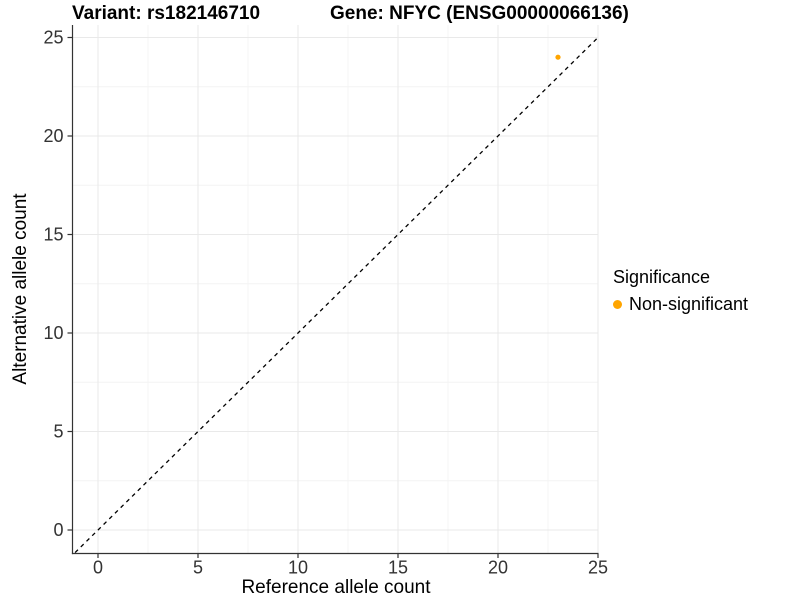  Describe the element at coordinates (398, 568) in the screenshot. I see `x-tick-label: 15` at that location.